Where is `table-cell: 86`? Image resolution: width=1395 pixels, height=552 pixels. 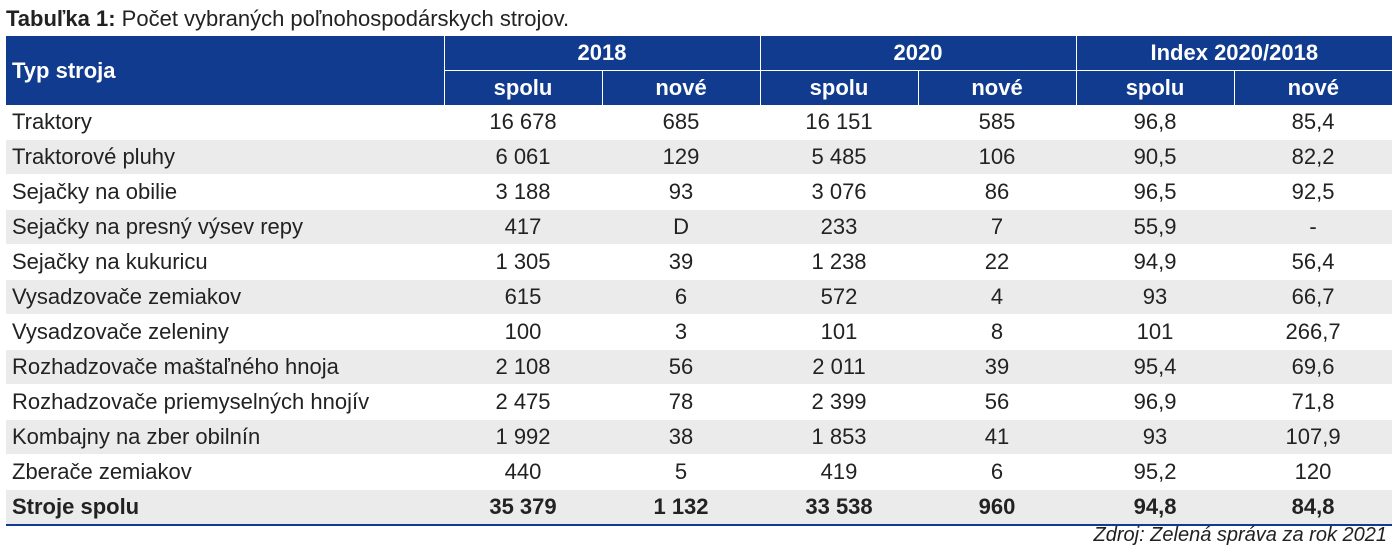 table-cell: 86 is located at coordinates (997, 192).